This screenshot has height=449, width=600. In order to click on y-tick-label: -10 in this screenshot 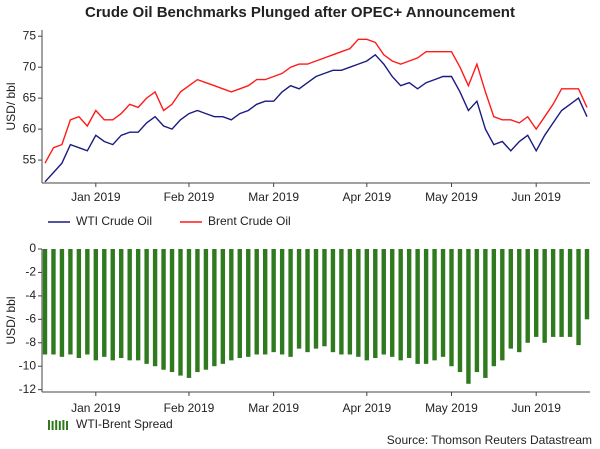, I will do `click(28, 365)`.